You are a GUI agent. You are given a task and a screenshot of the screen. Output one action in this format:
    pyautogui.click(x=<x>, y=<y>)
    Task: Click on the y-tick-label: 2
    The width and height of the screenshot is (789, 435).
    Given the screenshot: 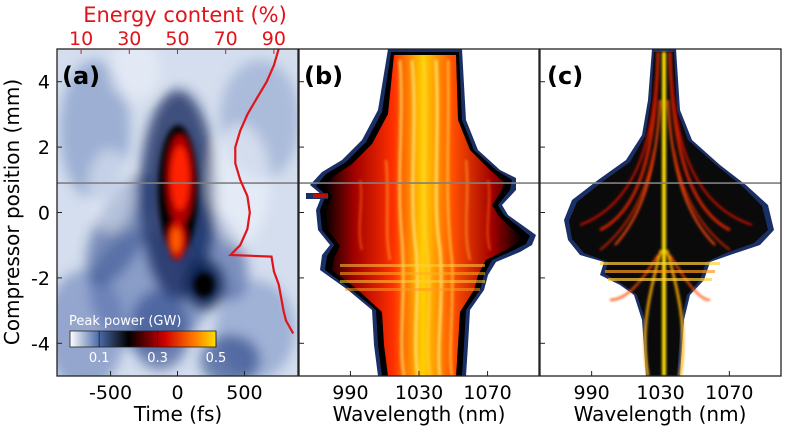 What is the action you would take?
    pyautogui.click(x=44, y=148)
    